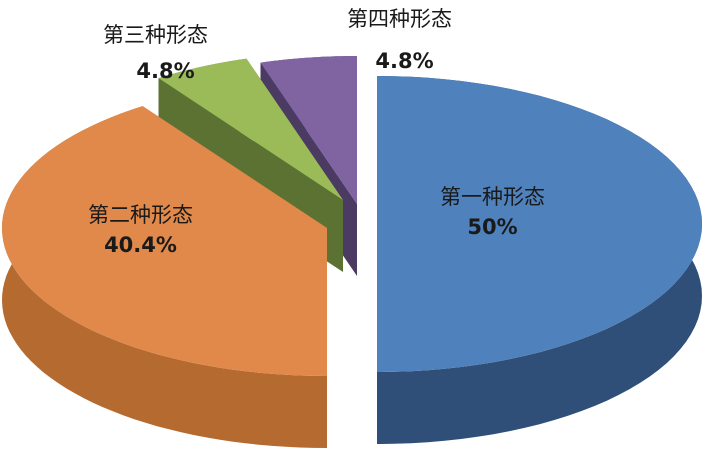 Image resolution: width=709 pixels, height=467 pixels. Describe the element at coordinates (492, 227) in the screenshot. I see `value-label: 50%` at that location.